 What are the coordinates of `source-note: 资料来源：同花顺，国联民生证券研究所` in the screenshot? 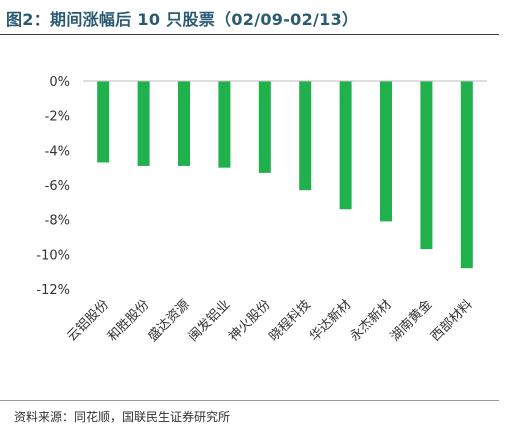 It's located at (122, 417).